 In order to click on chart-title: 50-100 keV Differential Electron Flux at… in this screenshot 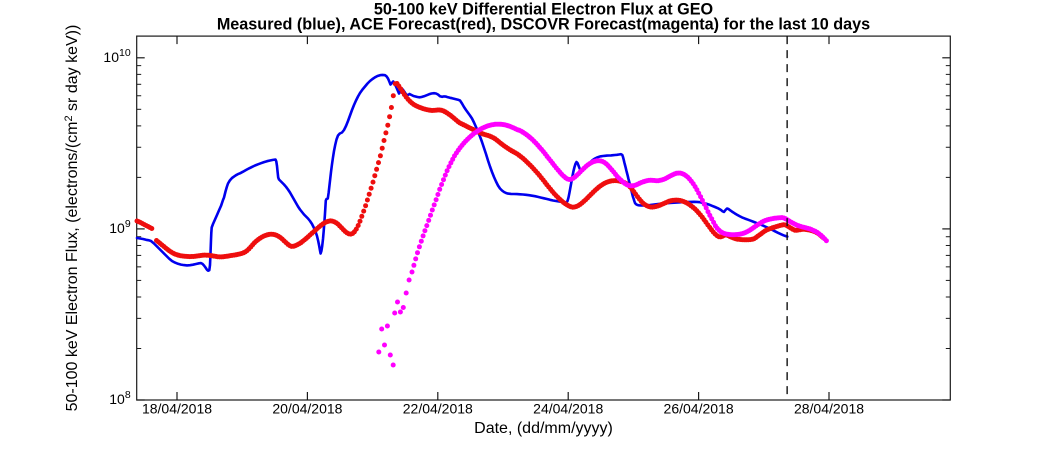, I will do `click(543, 10)`.